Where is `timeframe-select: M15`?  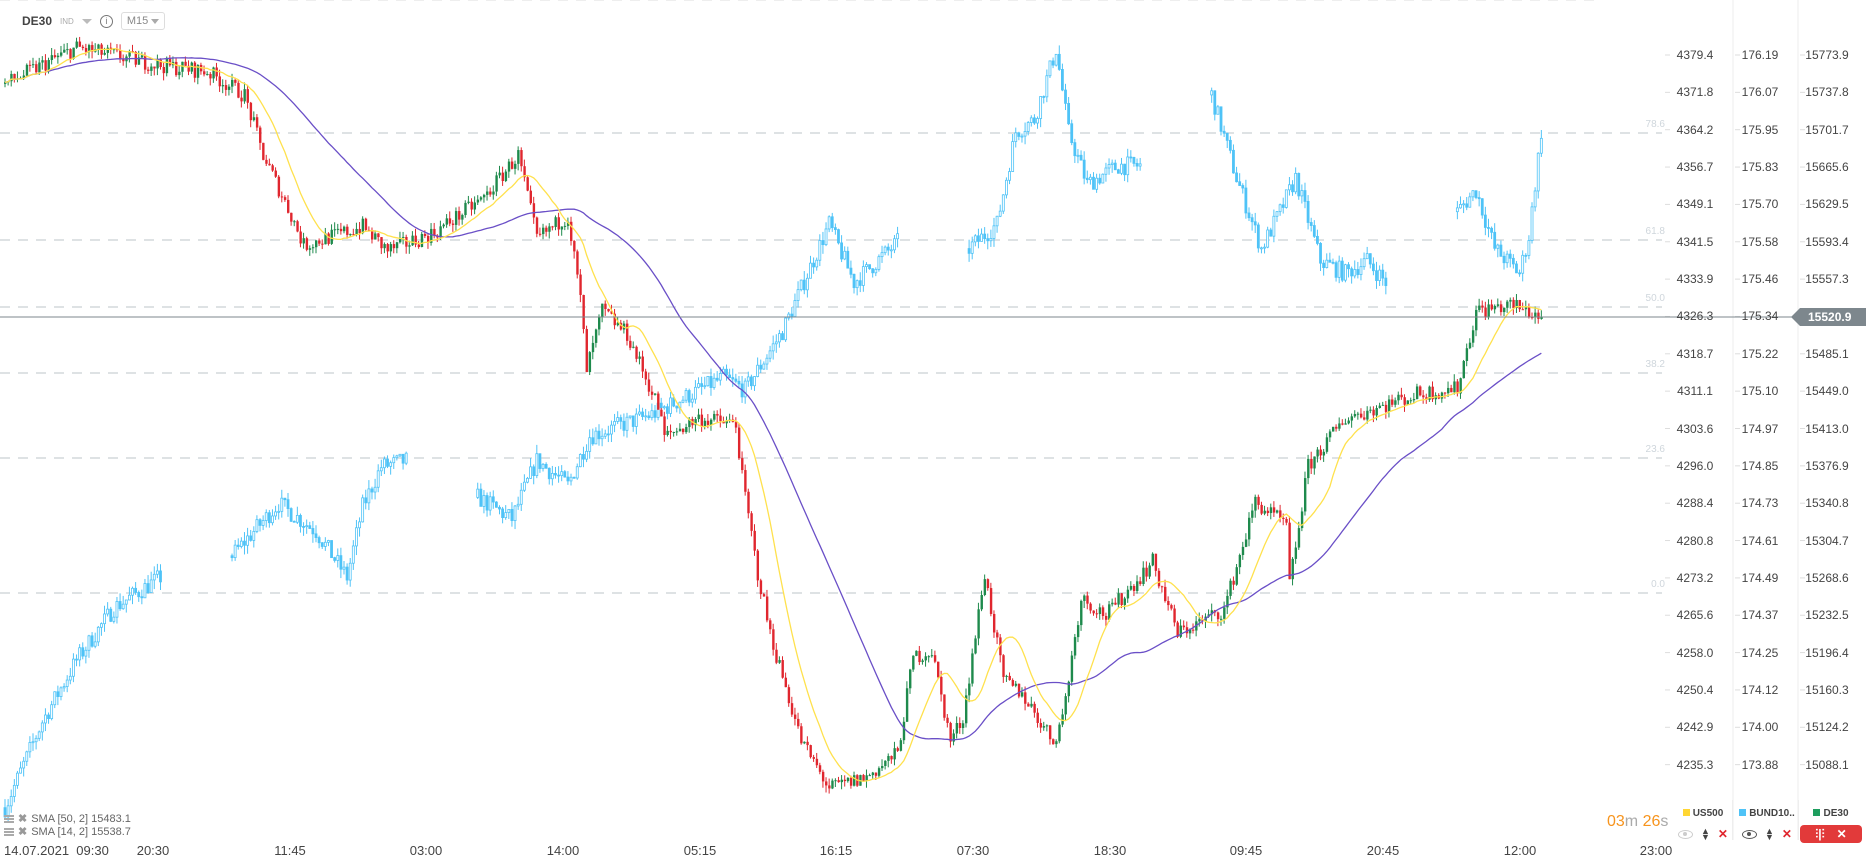
timeframe-select: M15 is located at coordinates (143, 21).